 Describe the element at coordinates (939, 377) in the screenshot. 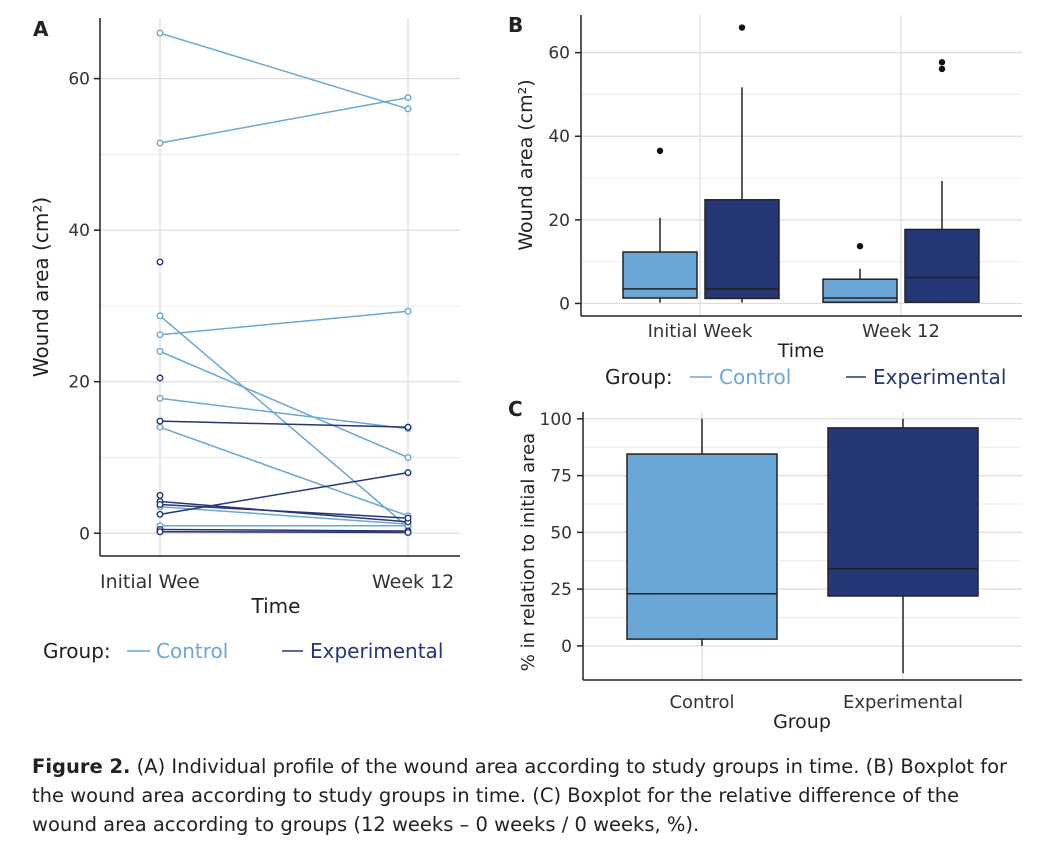

I see `panel-b-legend-experimental-label: Experimental` at that location.